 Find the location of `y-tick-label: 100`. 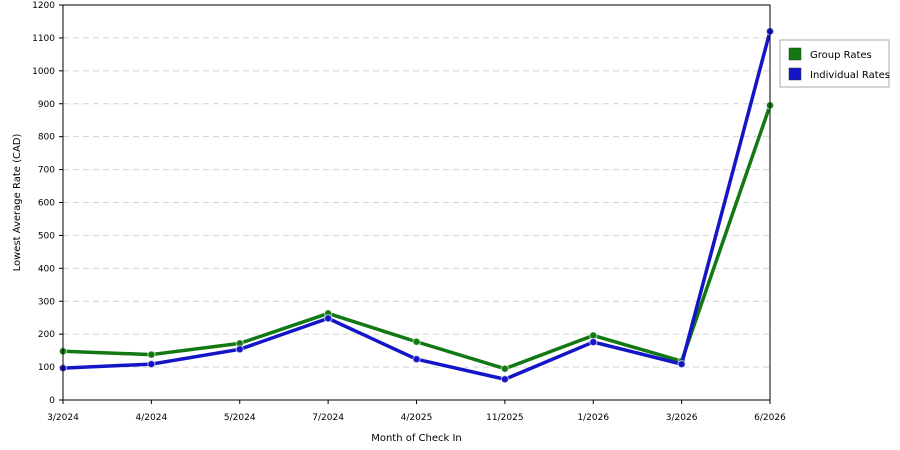

y-tick-label: 100 is located at coordinates (46, 368).